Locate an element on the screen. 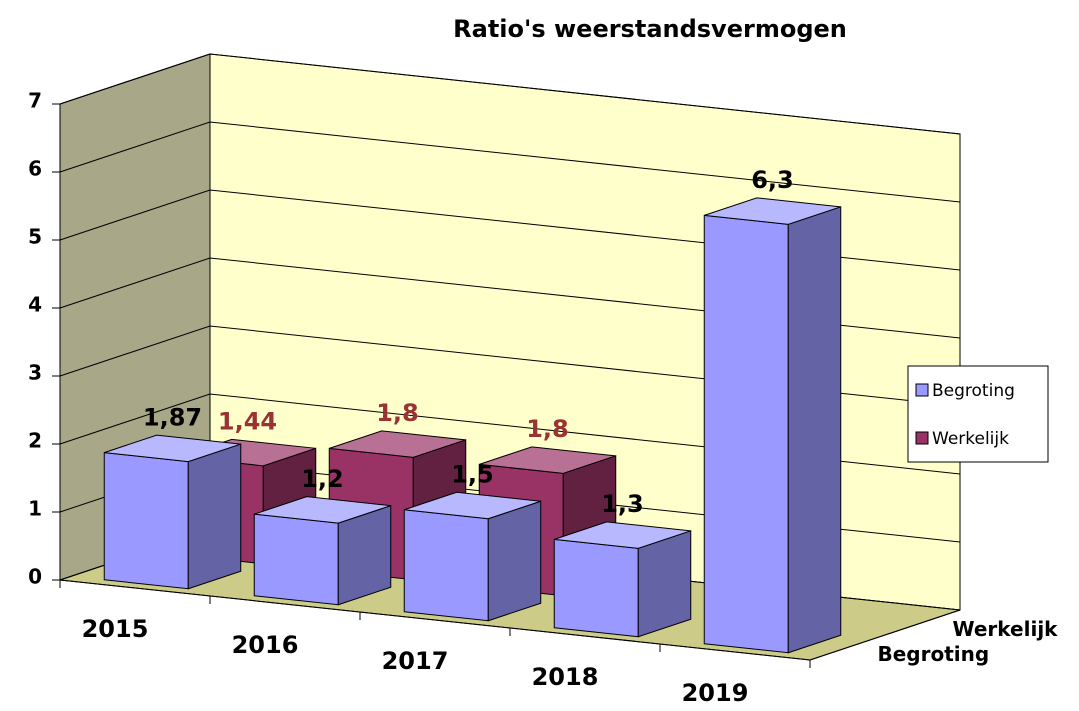  legend-label: Begroting is located at coordinates (973, 391).